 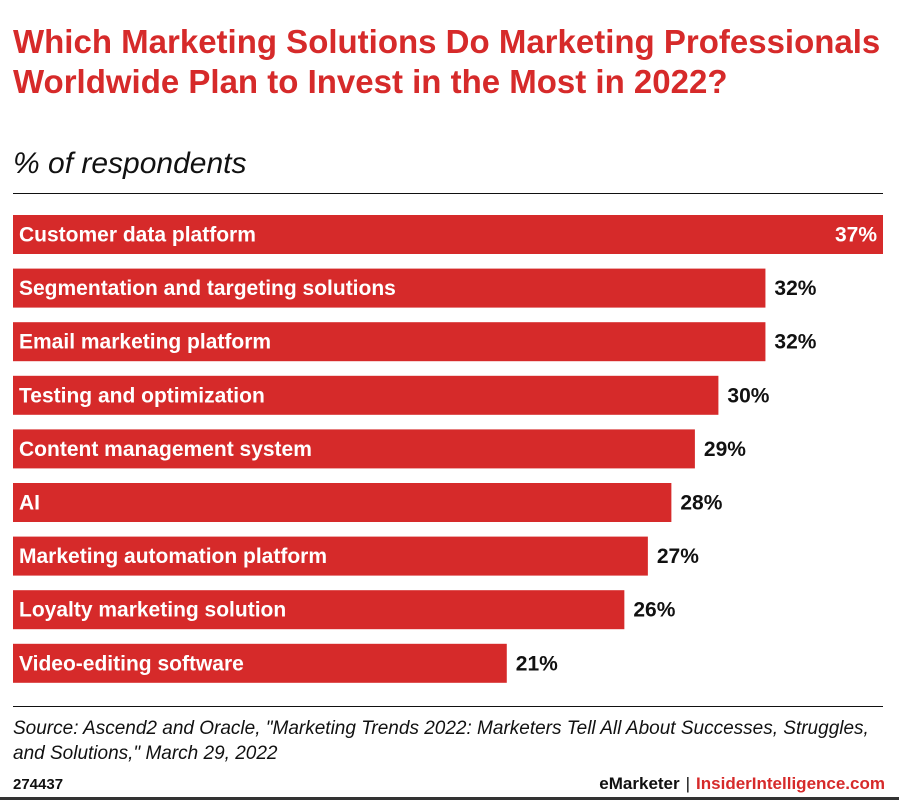 I want to click on footer-brand: eMarketer | InsiderIntelligence.com, so click(x=742, y=784).